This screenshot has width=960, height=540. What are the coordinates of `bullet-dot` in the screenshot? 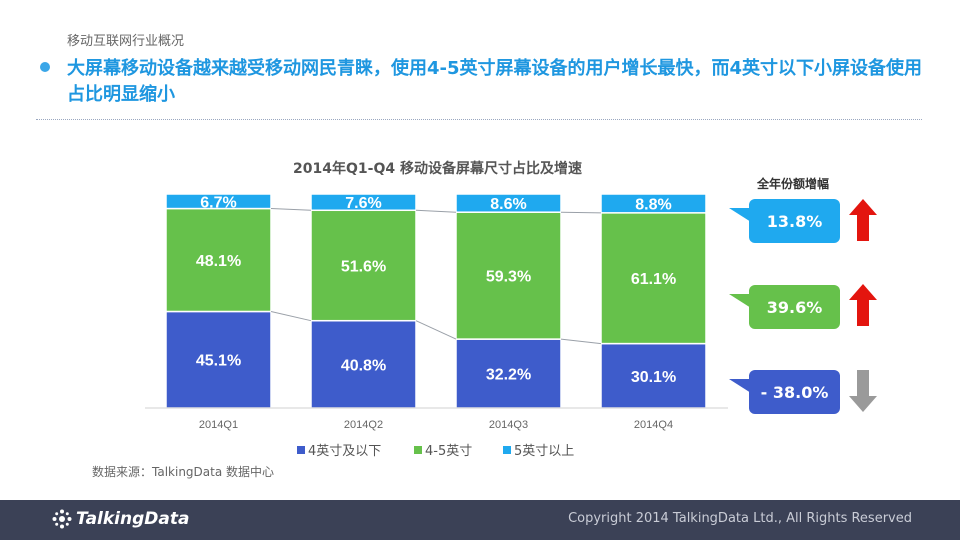 It's located at (45, 67).